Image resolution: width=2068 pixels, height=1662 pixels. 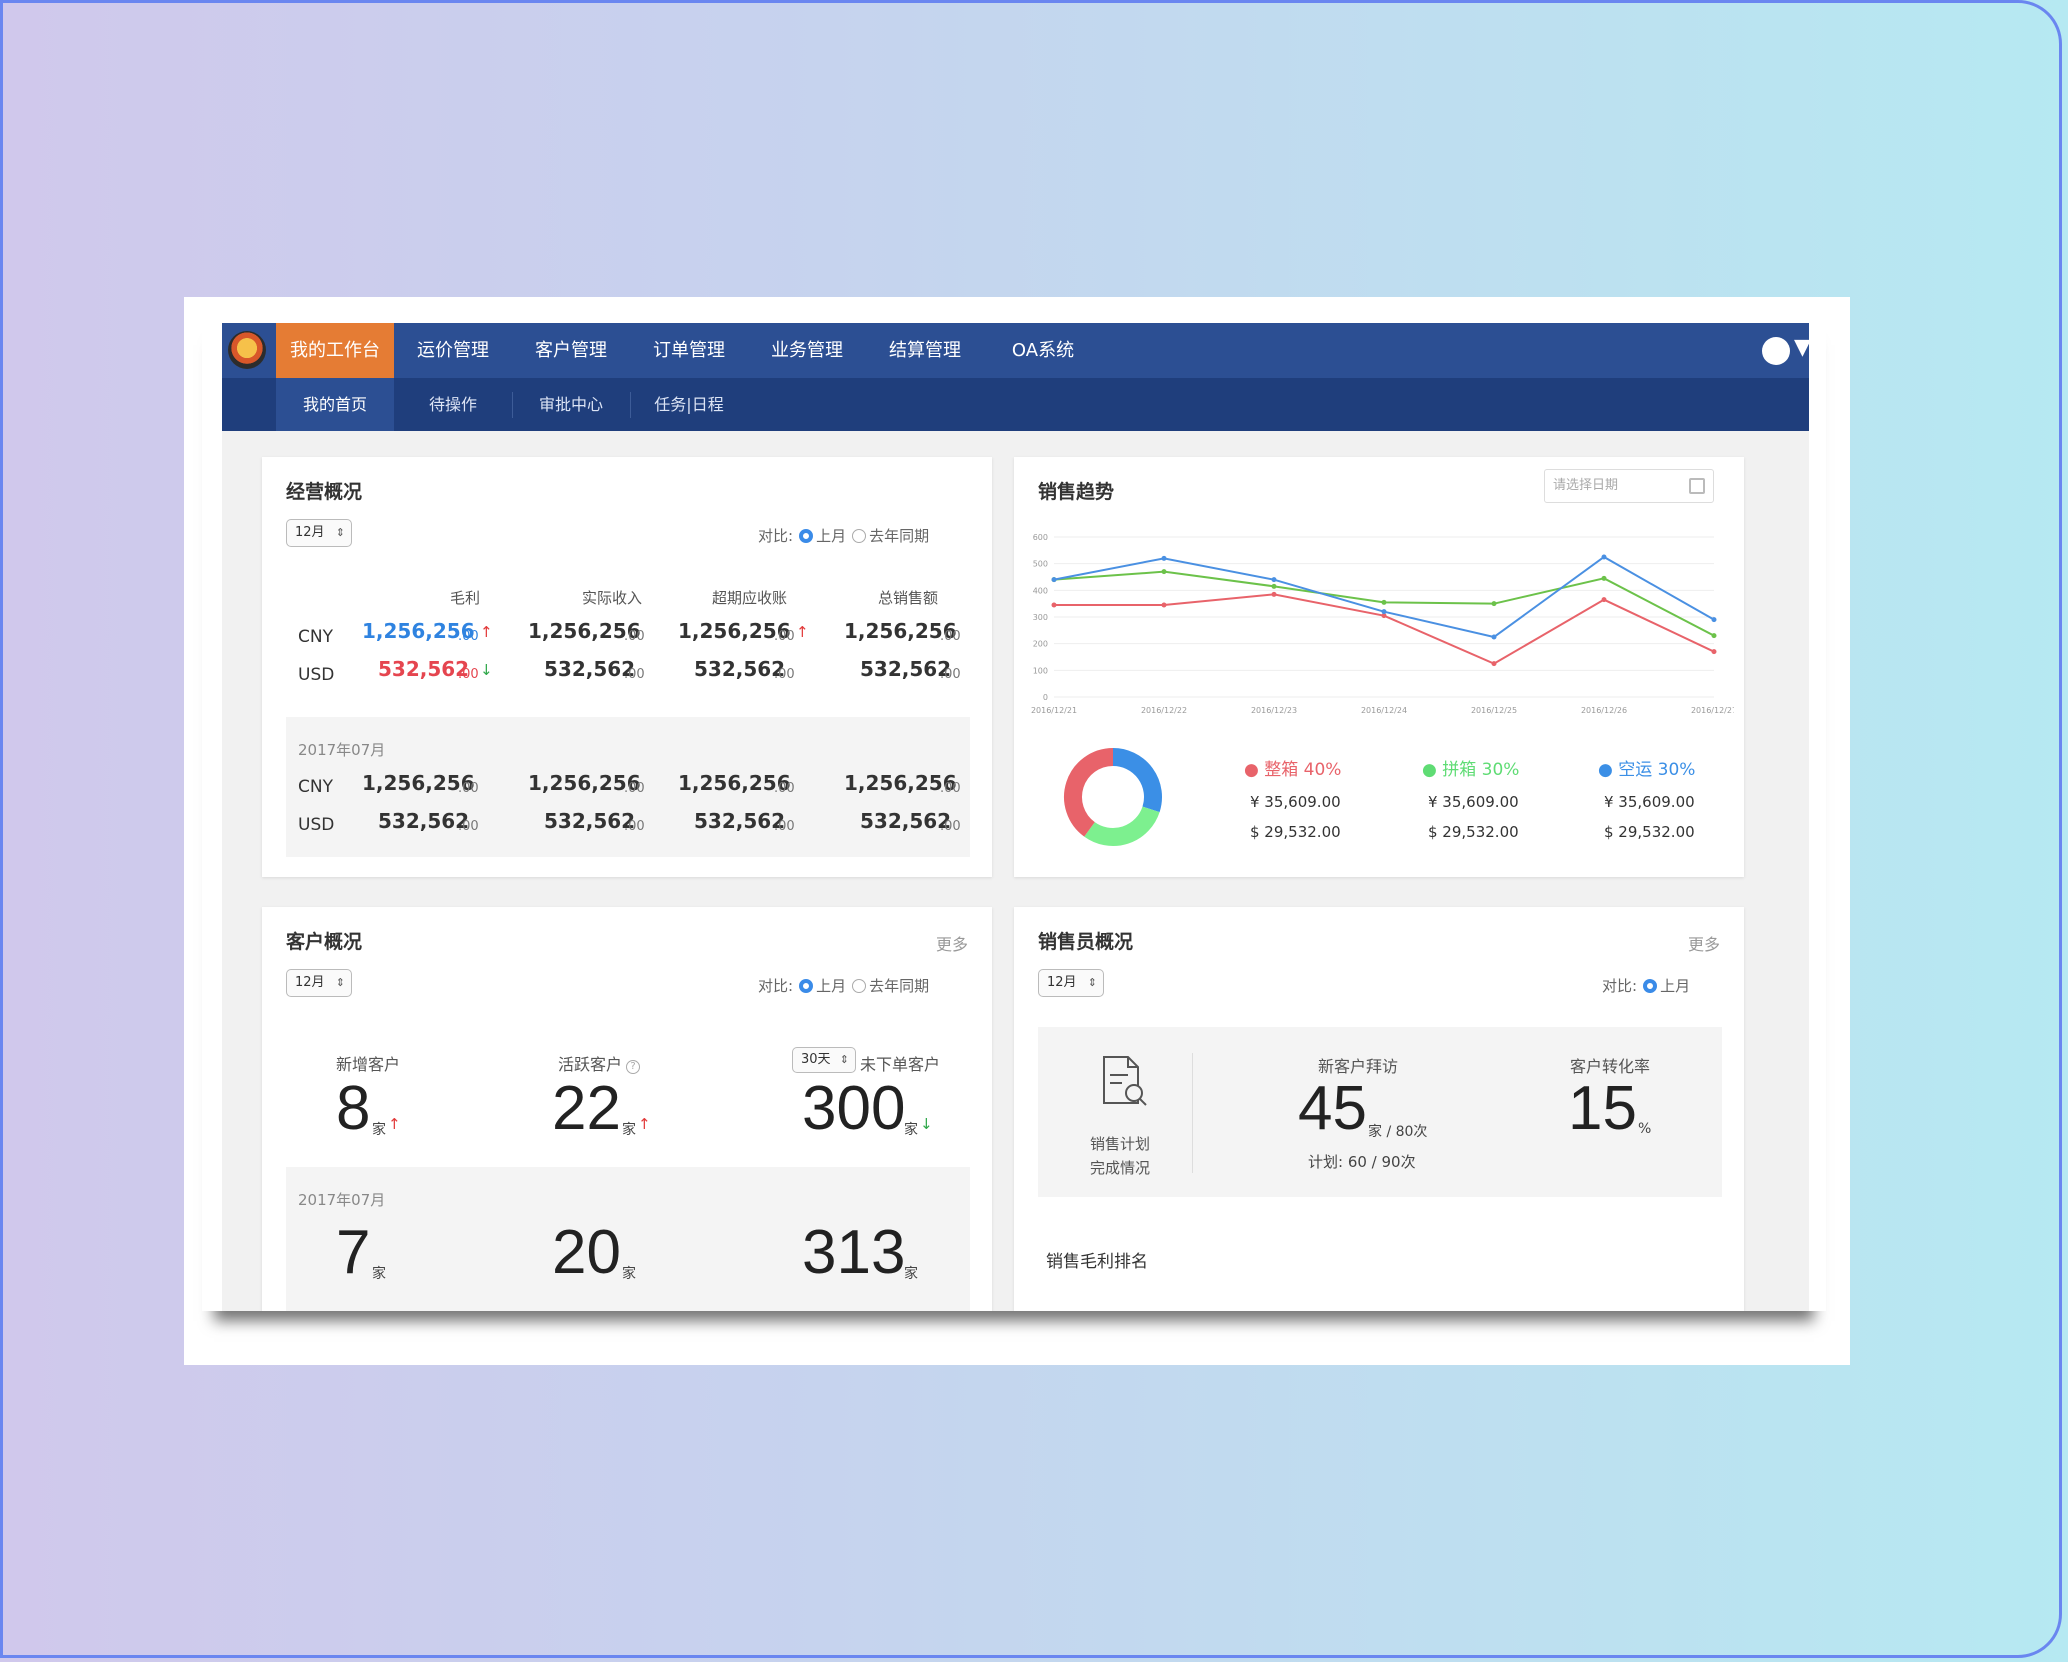 I want to click on conversion-unit: %, so click(x=1645, y=1129).